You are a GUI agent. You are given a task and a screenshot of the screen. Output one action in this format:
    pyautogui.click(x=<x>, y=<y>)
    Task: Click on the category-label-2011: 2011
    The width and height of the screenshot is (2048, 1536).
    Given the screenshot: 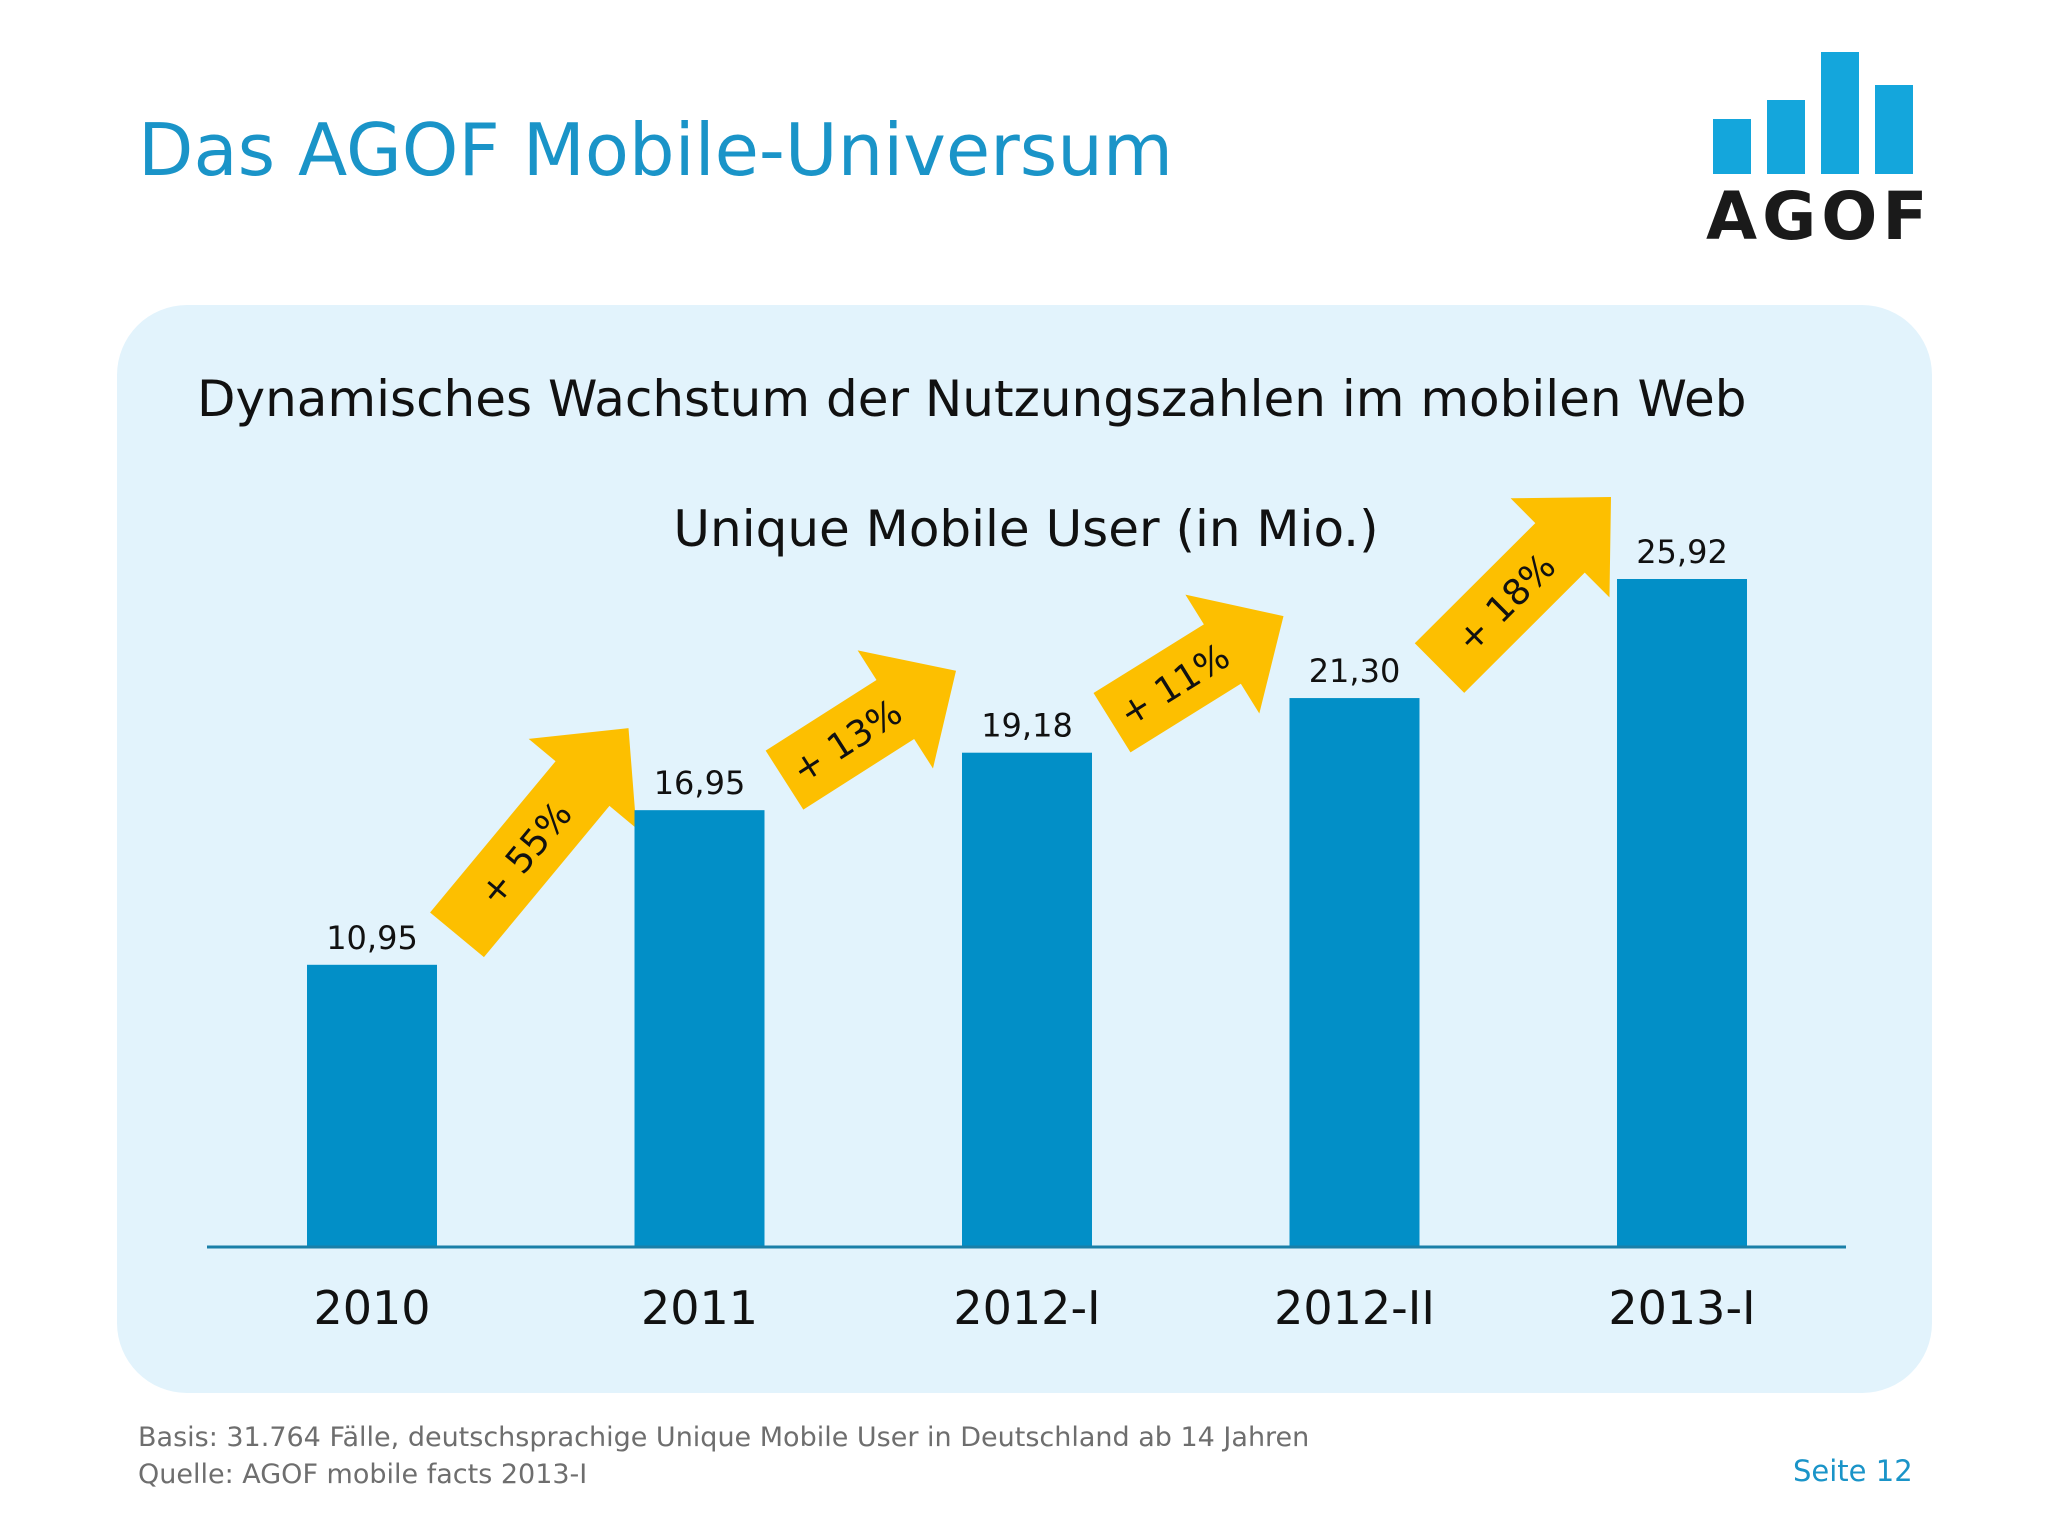 What is the action you would take?
    pyautogui.click(x=699, y=1308)
    